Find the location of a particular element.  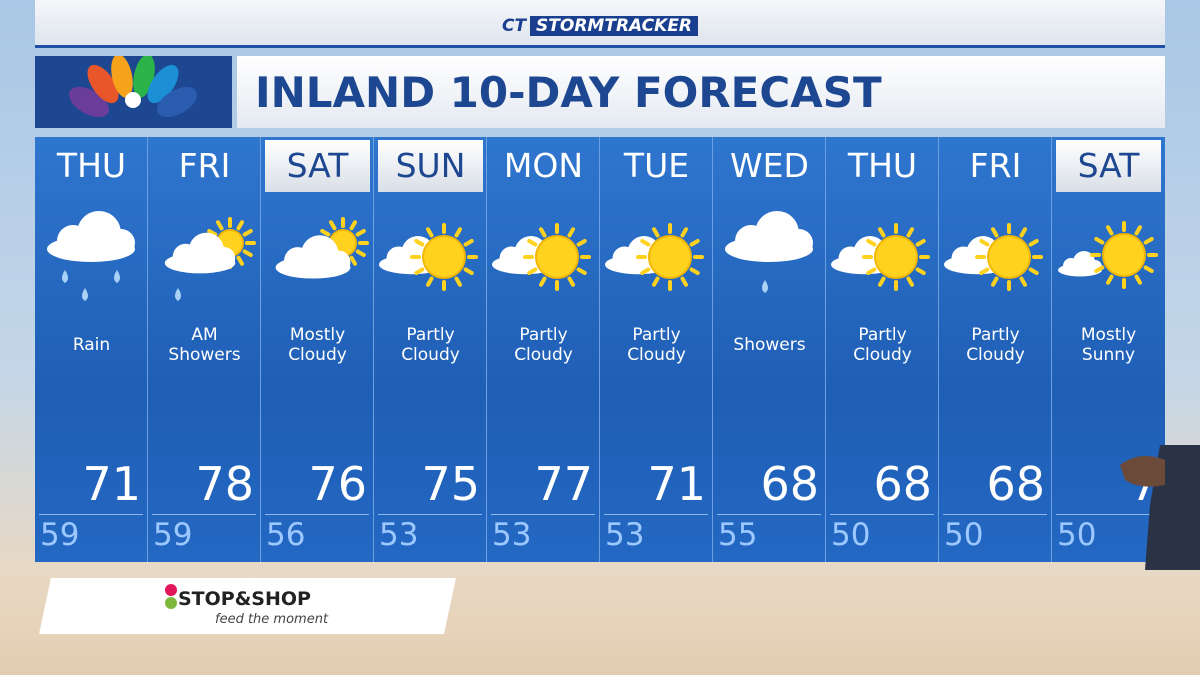

condition-text: AM Showers is located at coordinates (204, 345).